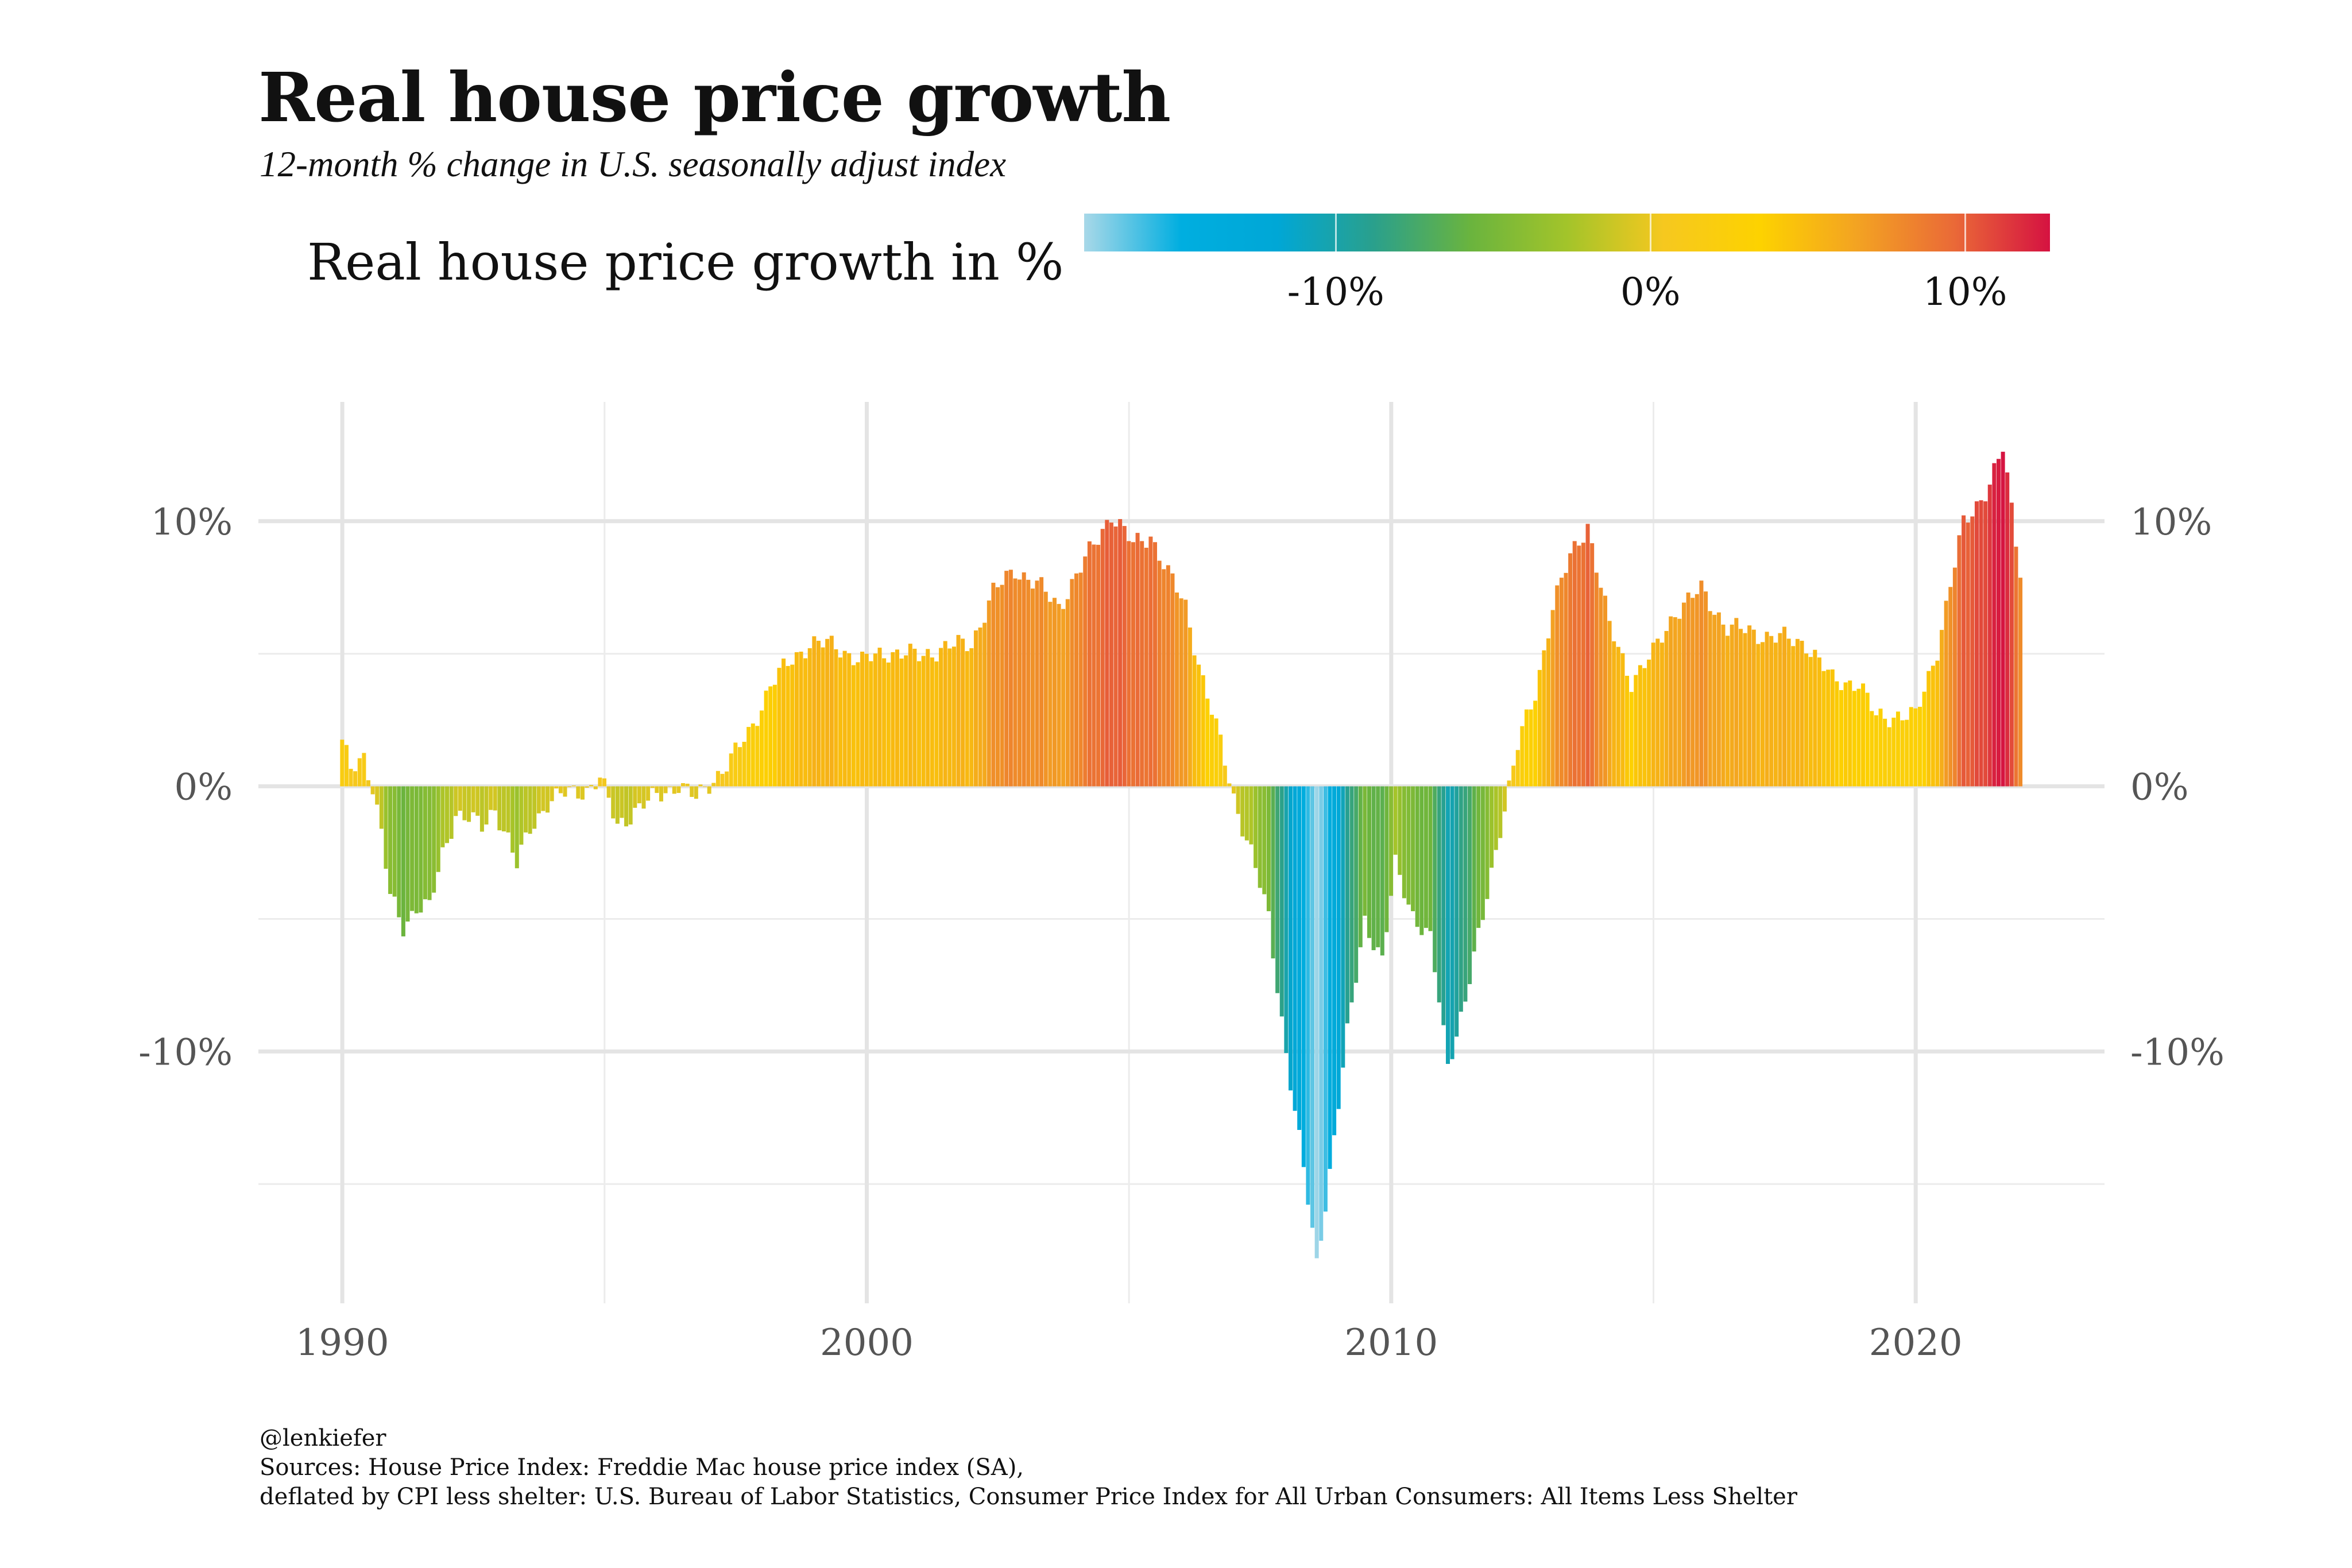 The image size is (2352, 1568). Describe the element at coordinates (1650, 292) in the screenshot. I see `legend-tick-label: 0%` at that location.